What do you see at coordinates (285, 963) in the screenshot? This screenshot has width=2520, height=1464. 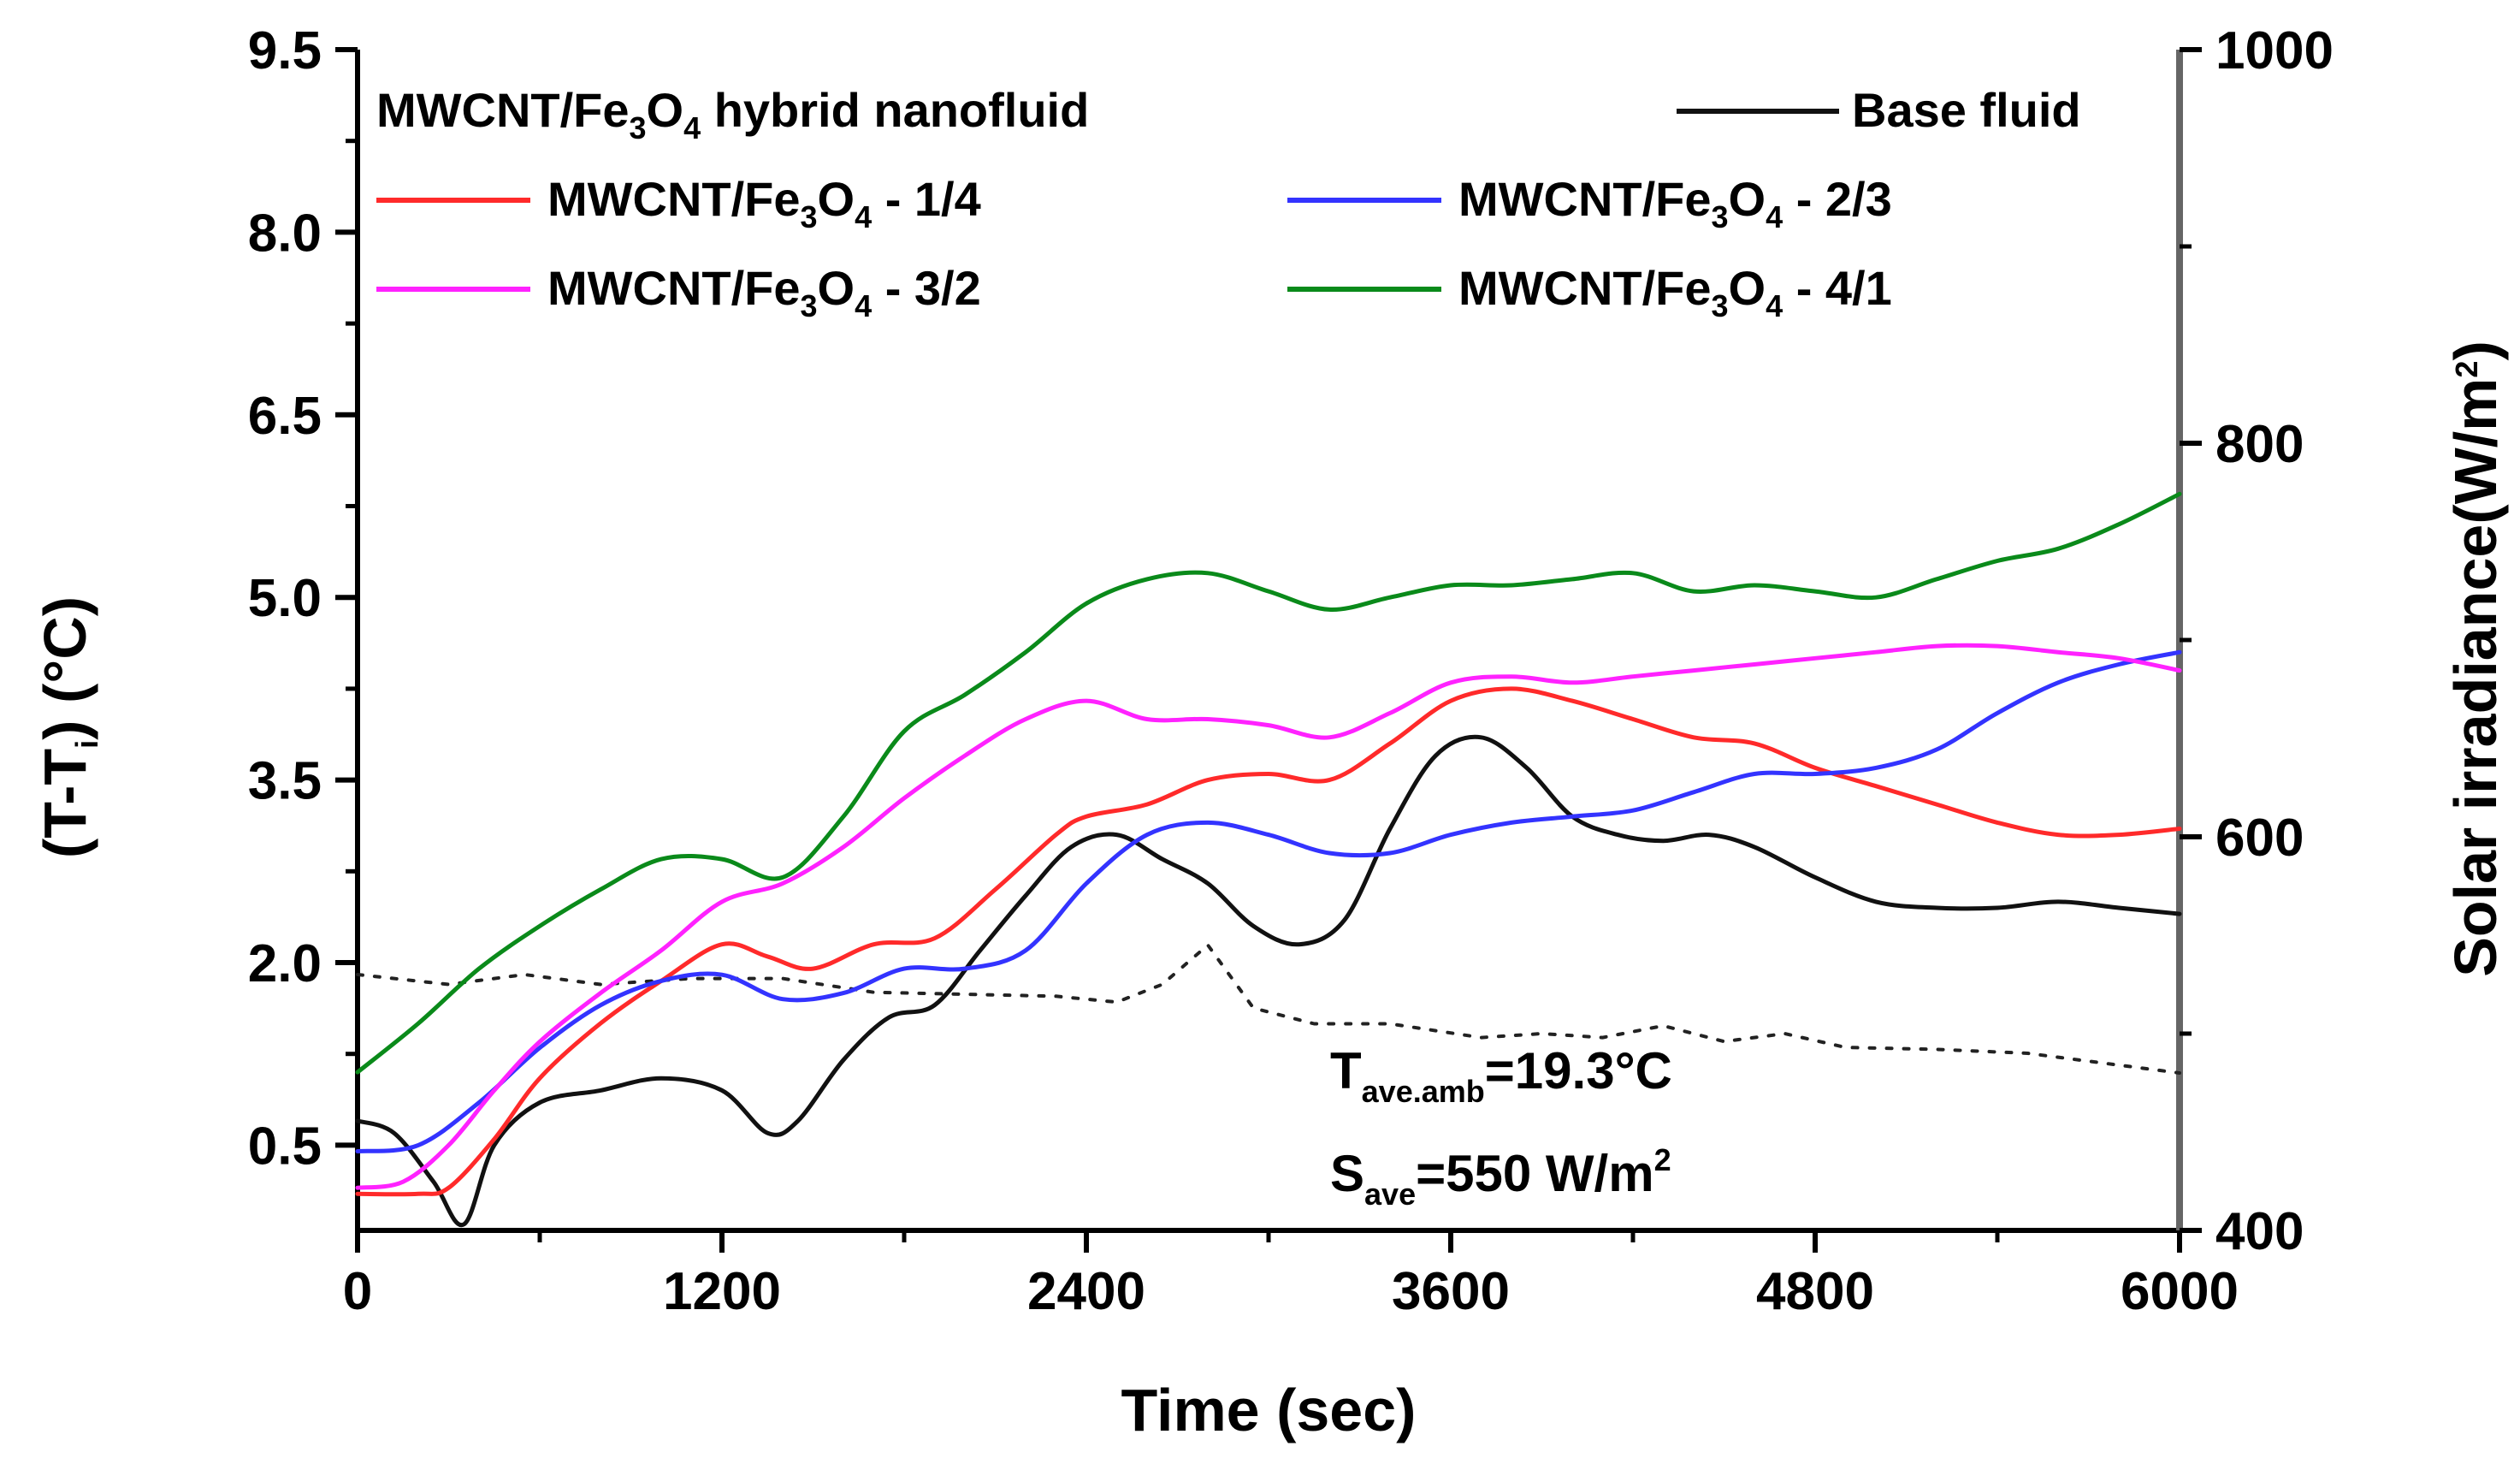 I see `y-tick-label: 2.0` at bounding box center [285, 963].